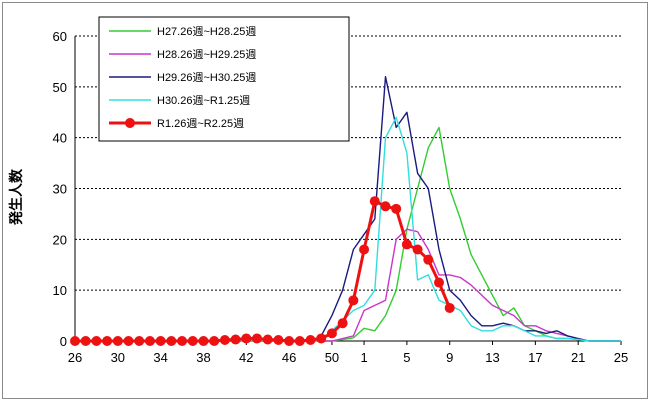 This screenshot has width=650, height=401. Describe the element at coordinates (200, 123) in the screenshot. I see `legend-label-5: R1.26週~R2.25週` at that location.